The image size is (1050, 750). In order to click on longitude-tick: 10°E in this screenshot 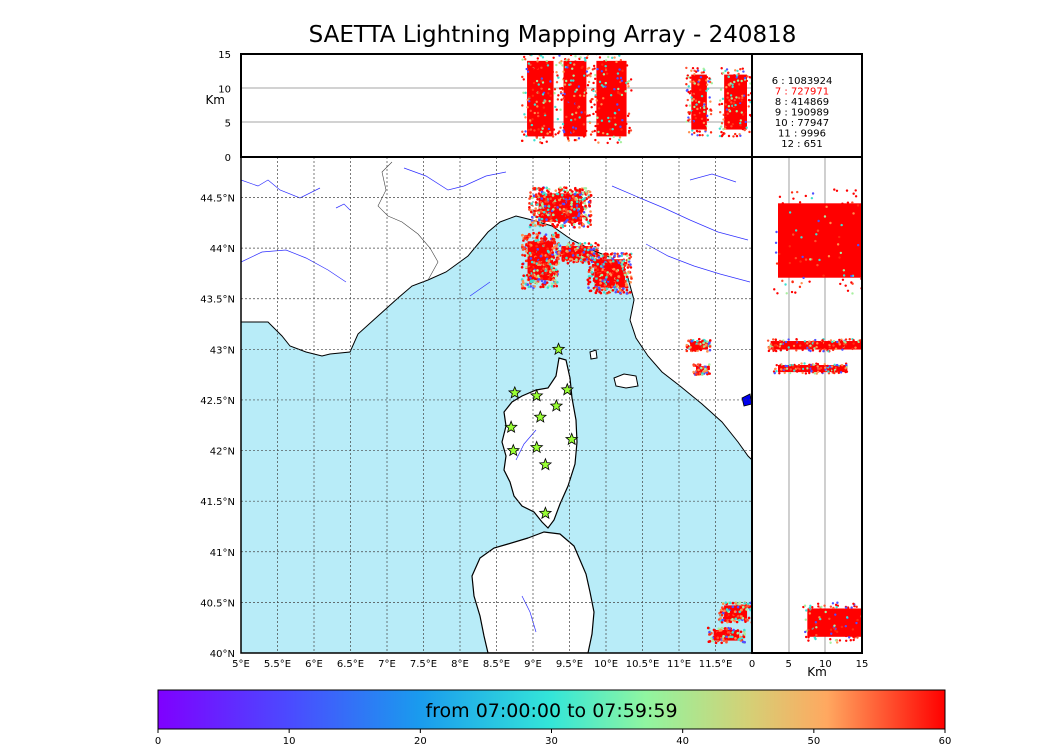, I will do `click(606, 664)`.